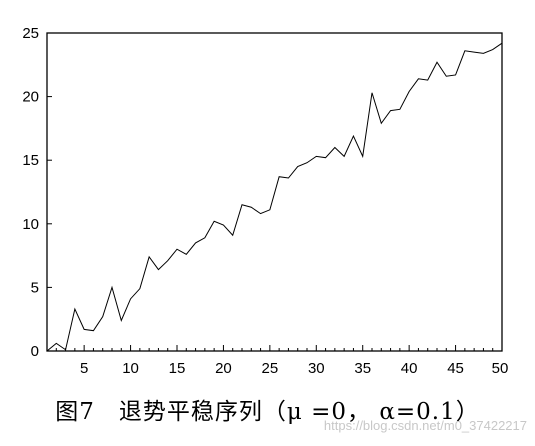 This screenshot has width=535, height=446. What do you see at coordinates (35, 351) in the screenshot?
I see `y-tick-label: 0` at bounding box center [35, 351].